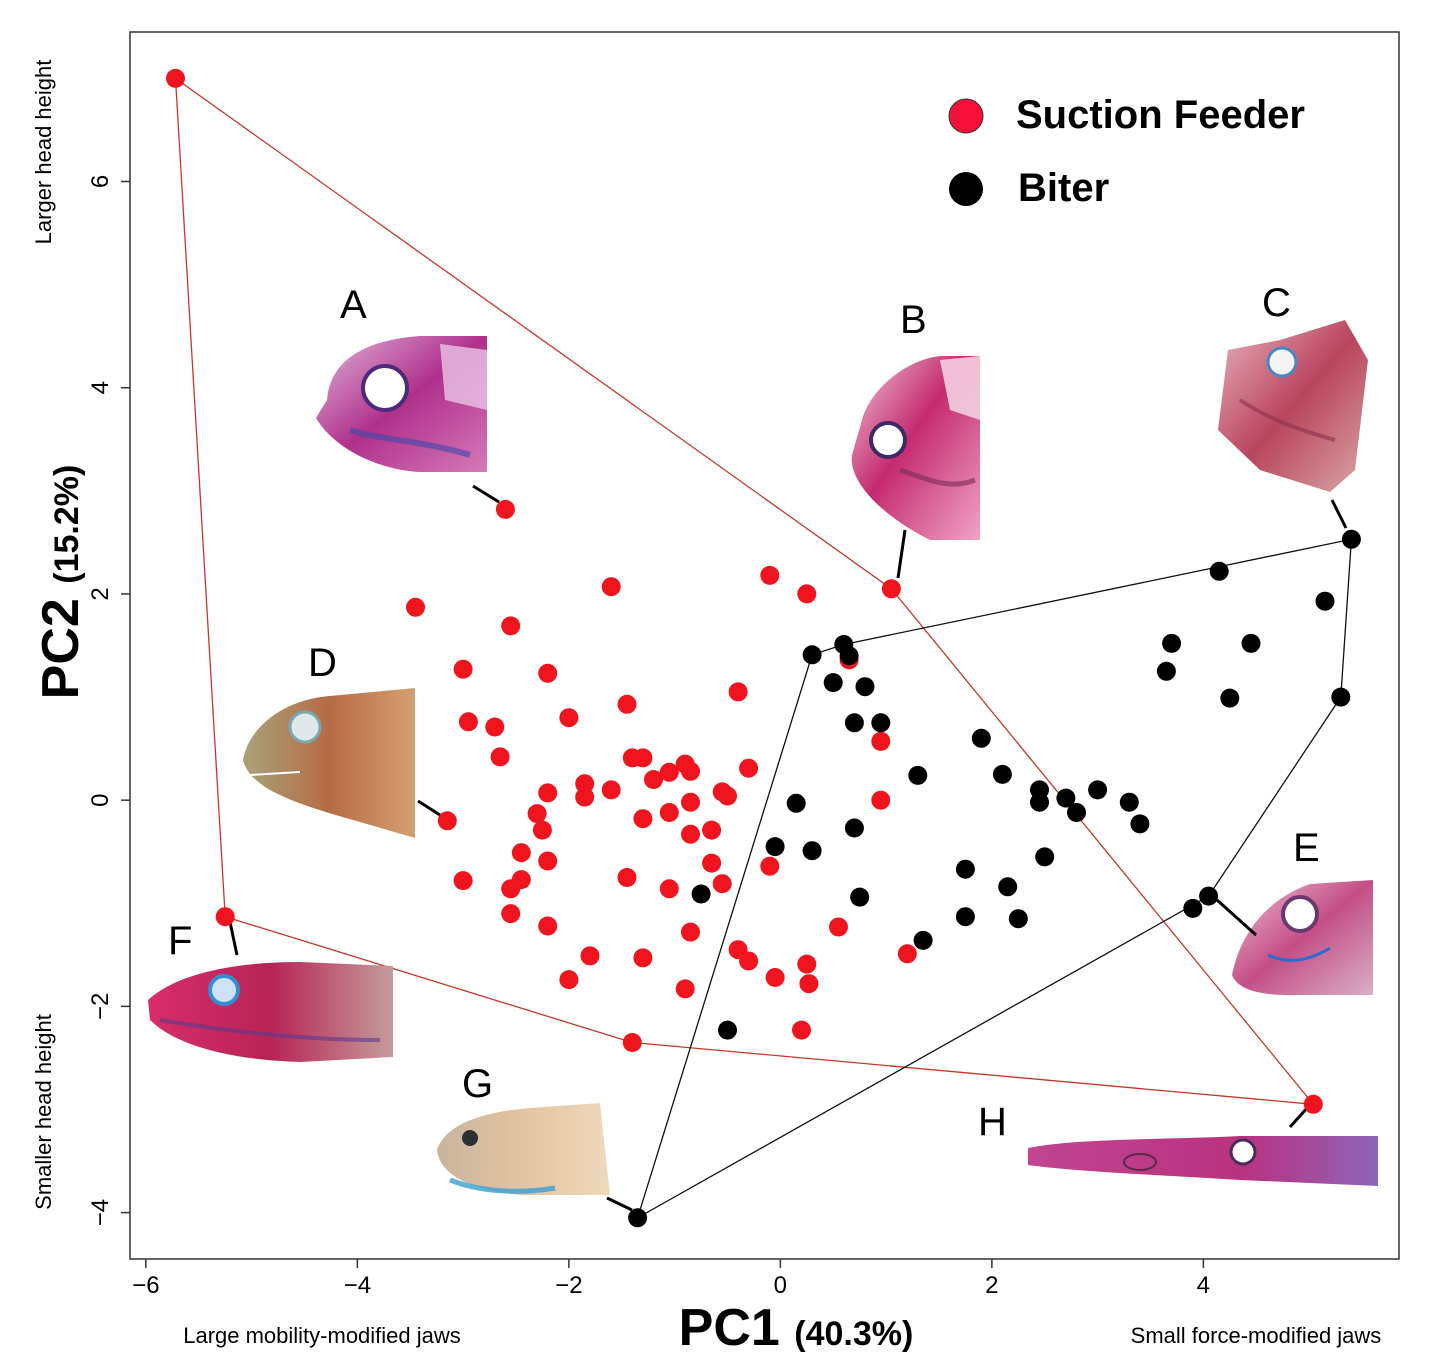 Image resolution: width=1430 pixels, height=1369 pixels. What do you see at coordinates (1236, 917) in the screenshot?
I see `connector-e` at bounding box center [1236, 917].